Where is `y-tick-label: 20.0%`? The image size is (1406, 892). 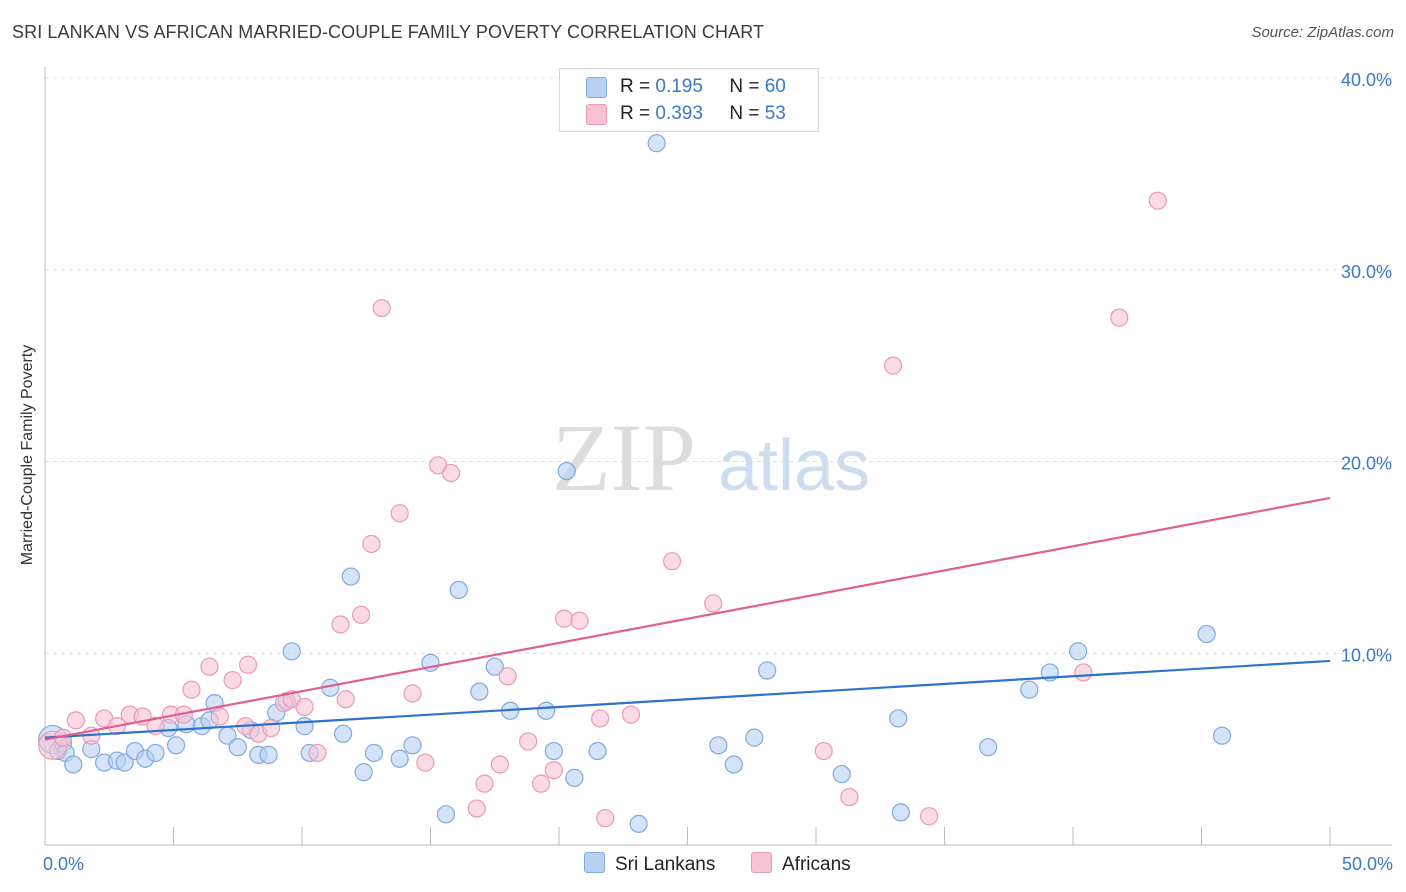
y-tick-label: 20.0% is located at coordinates (1366, 464).